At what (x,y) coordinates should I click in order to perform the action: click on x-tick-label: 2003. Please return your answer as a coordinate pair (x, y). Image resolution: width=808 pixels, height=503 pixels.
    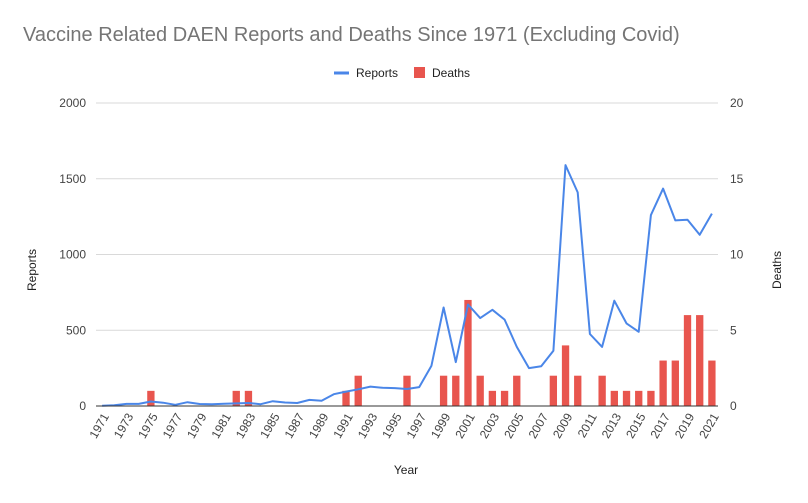
    Looking at the image, I should click on (490, 425).